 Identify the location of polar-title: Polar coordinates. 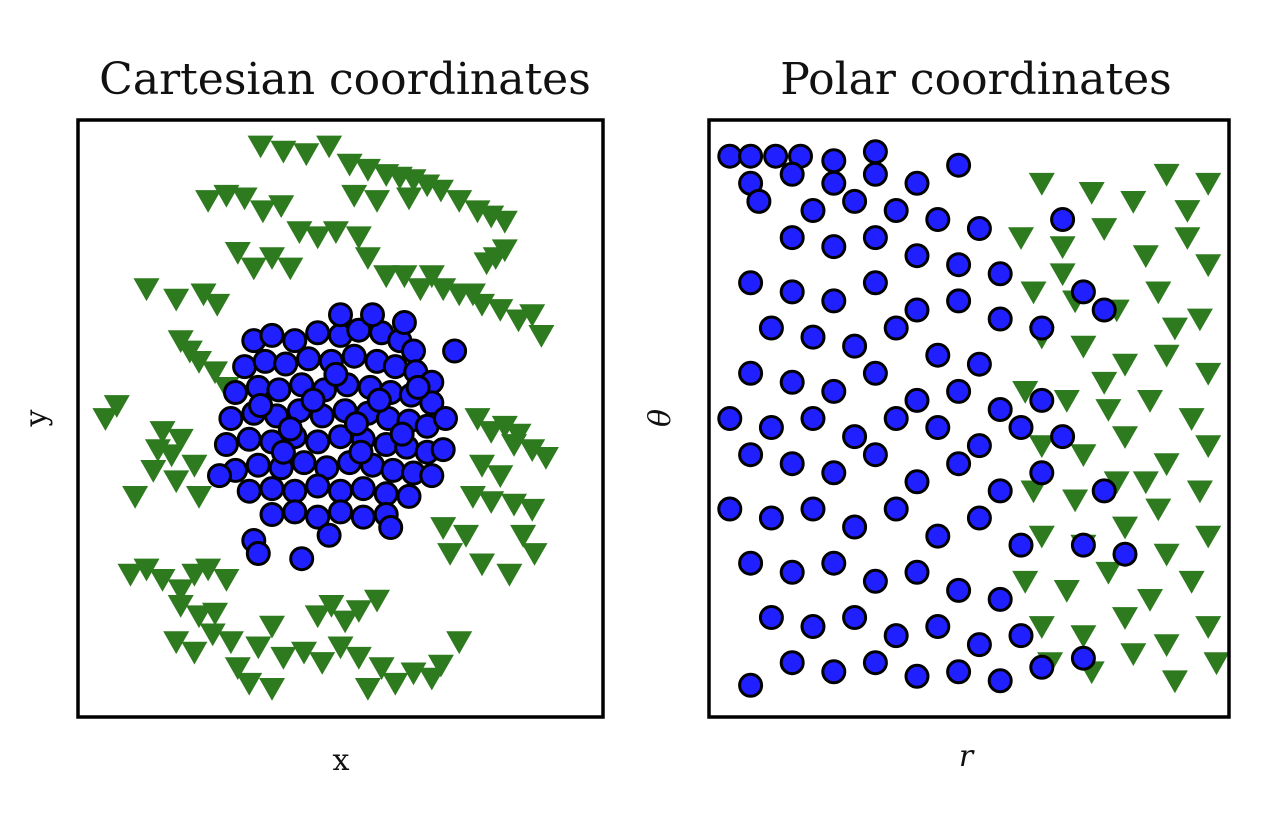
(975, 79).